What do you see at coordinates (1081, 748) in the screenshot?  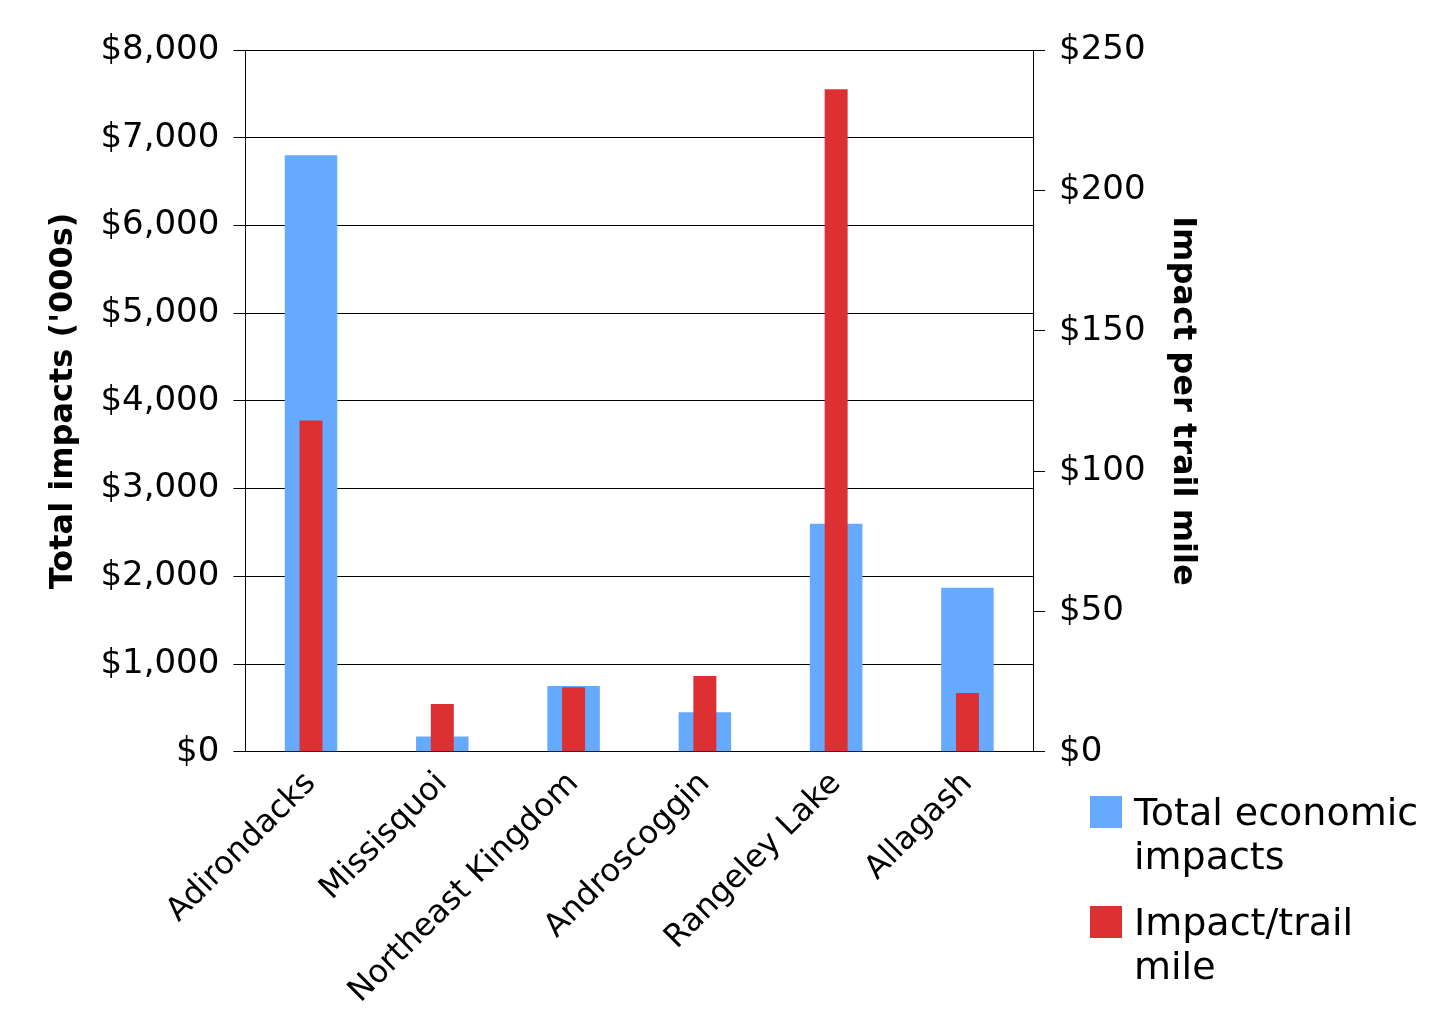 I see `y2-tick-label: $0` at bounding box center [1081, 748].